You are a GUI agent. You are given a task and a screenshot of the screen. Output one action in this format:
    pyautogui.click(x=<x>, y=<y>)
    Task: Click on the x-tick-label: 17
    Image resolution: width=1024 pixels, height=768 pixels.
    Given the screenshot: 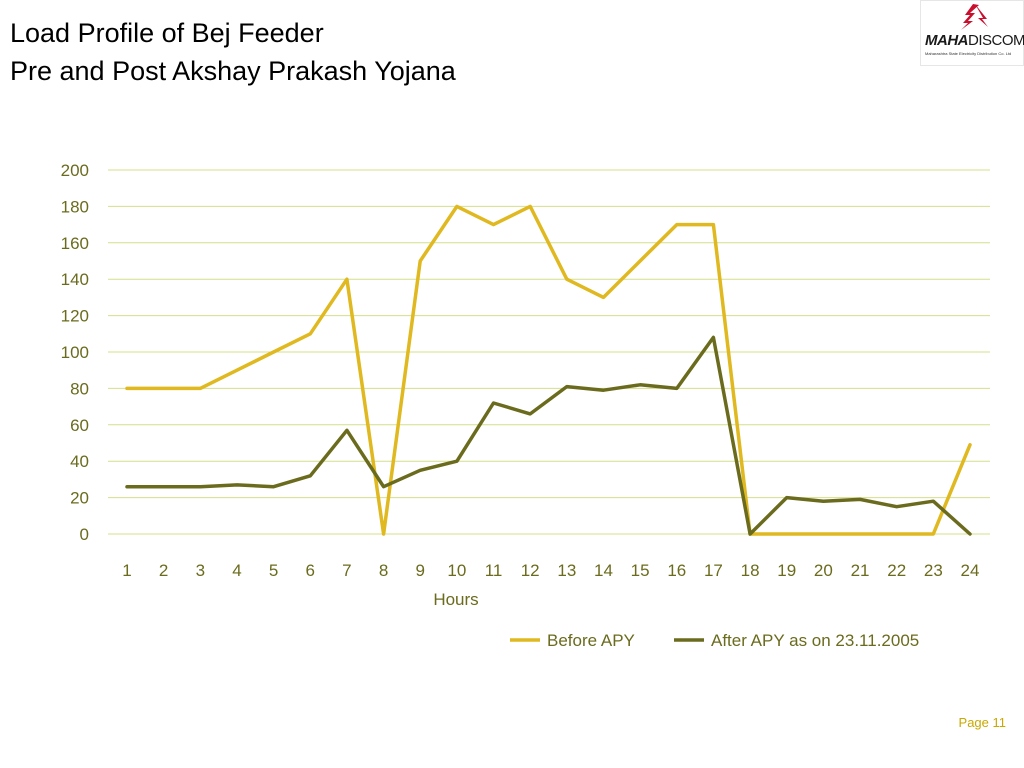 What is the action you would take?
    pyautogui.click(x=713, y=570)
    